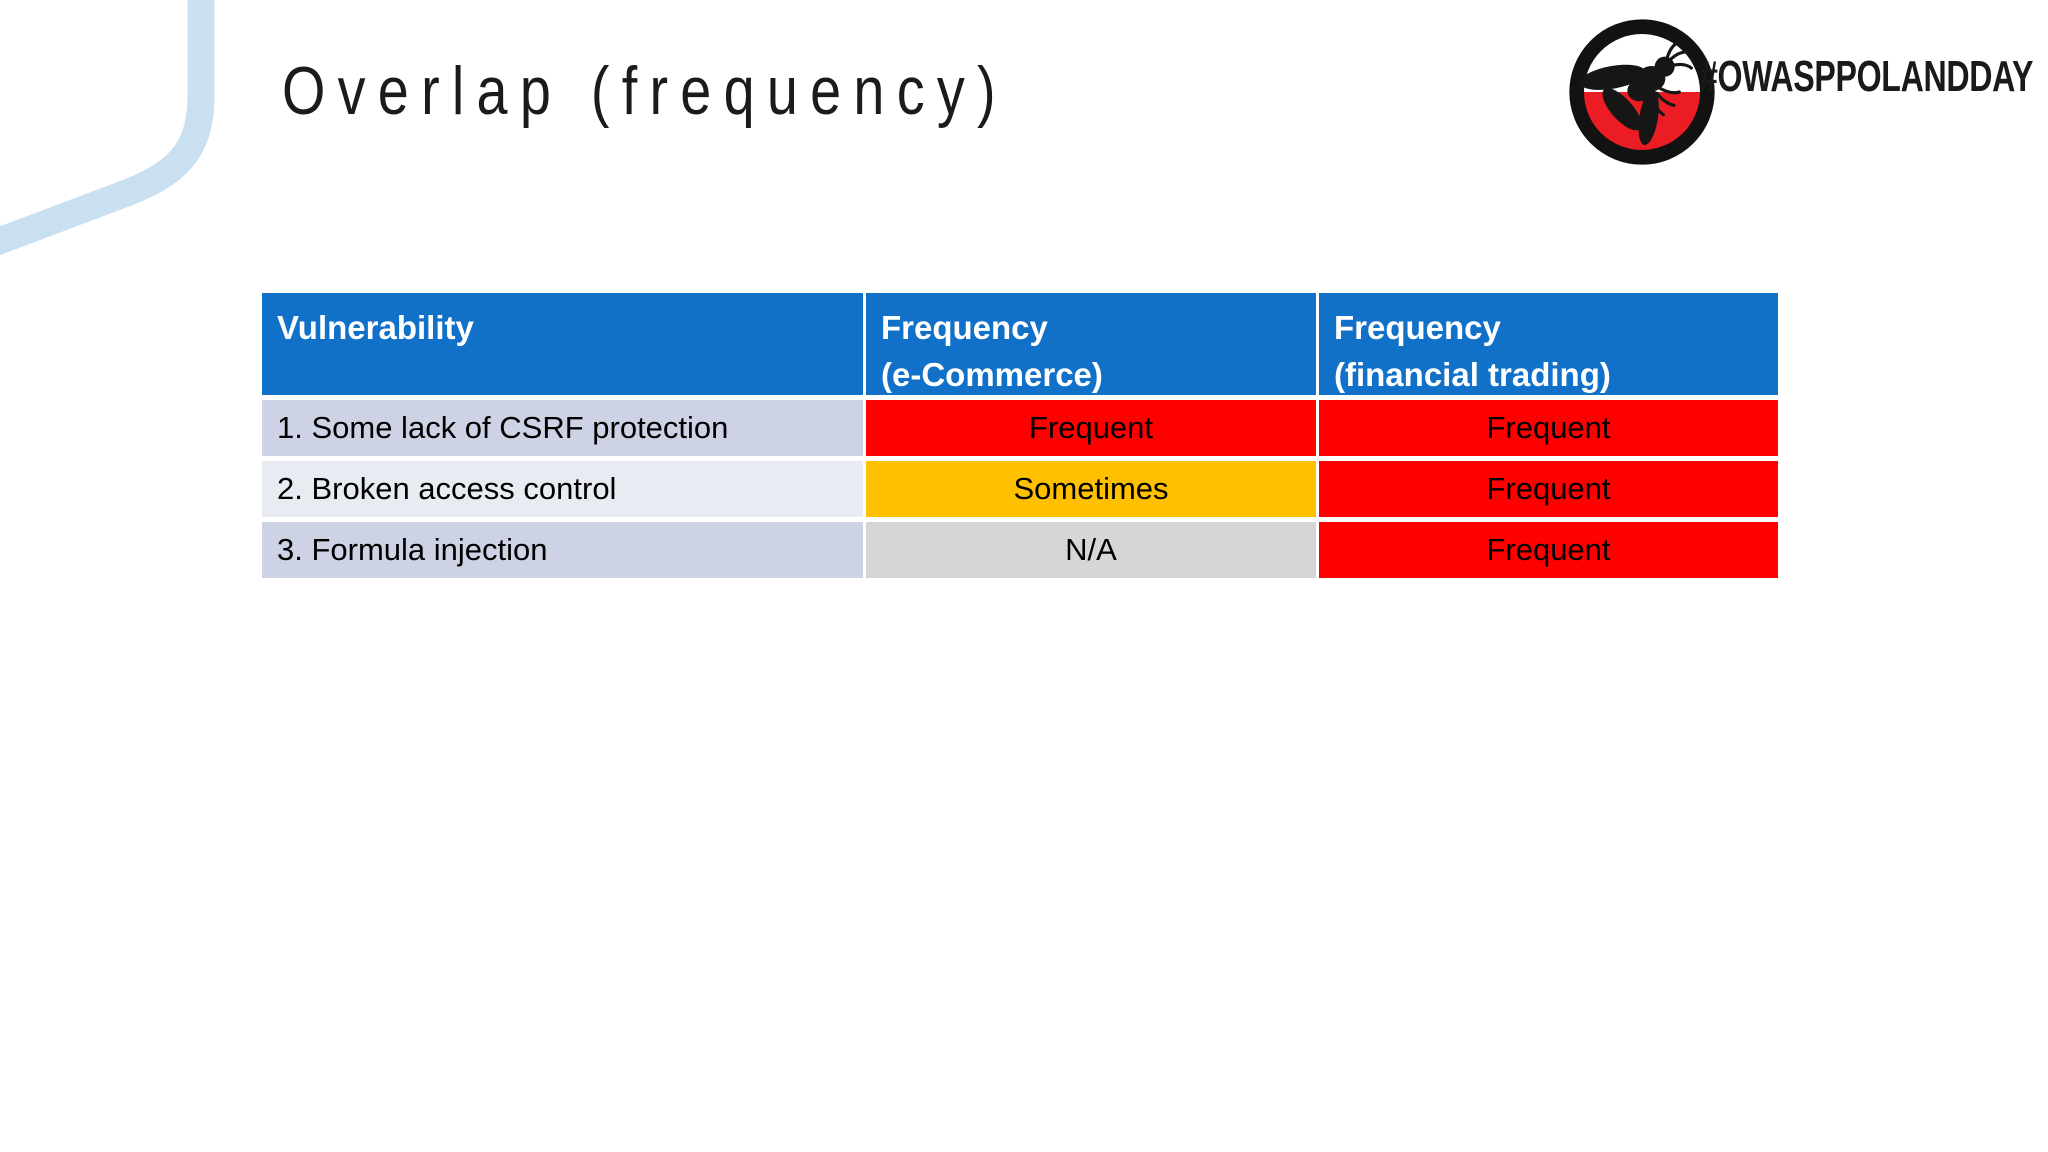 This screenshot has height=1152, width=2048. Describe the element at coordinates (1091, 489) in the screenshot. I see `frequency-cell-ecommerce: Sometimes` at that location.